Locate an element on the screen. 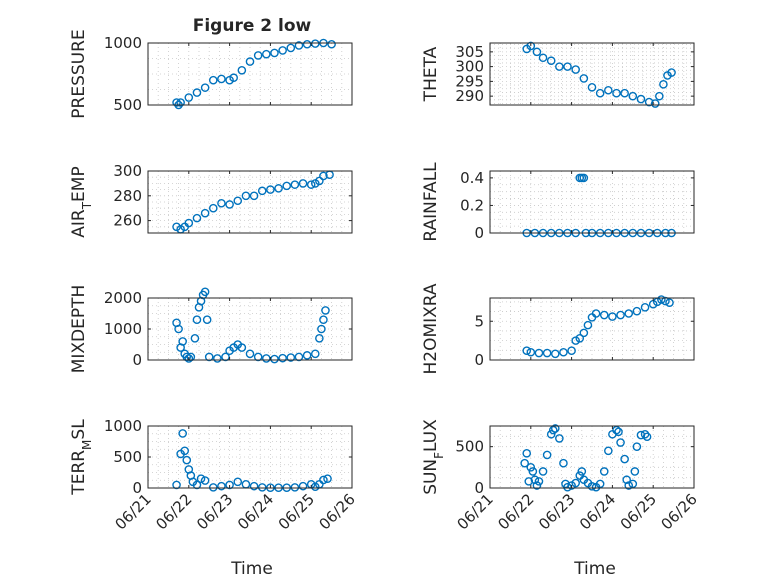 This screenshot has height=583, width=778. y-axis-label: H2OMIXRA is located at coordinates (431, 328).